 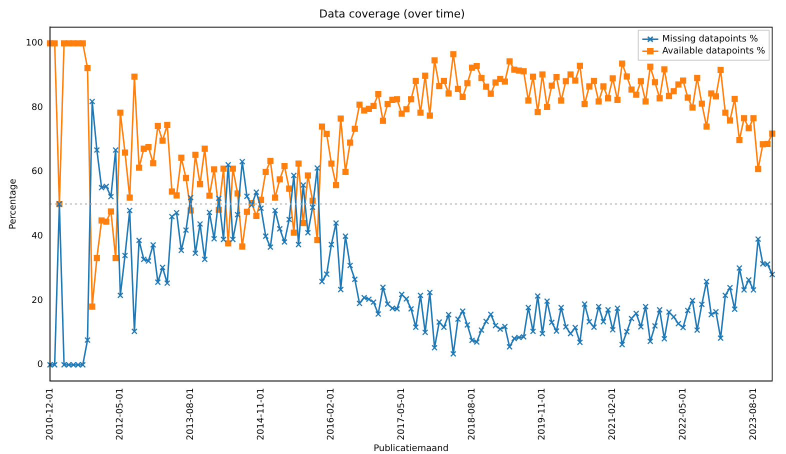 What do you see at coordinates (35, 43) in the screenshot?
I see `y-tick-label: 100` at bounding box center [35, 43].